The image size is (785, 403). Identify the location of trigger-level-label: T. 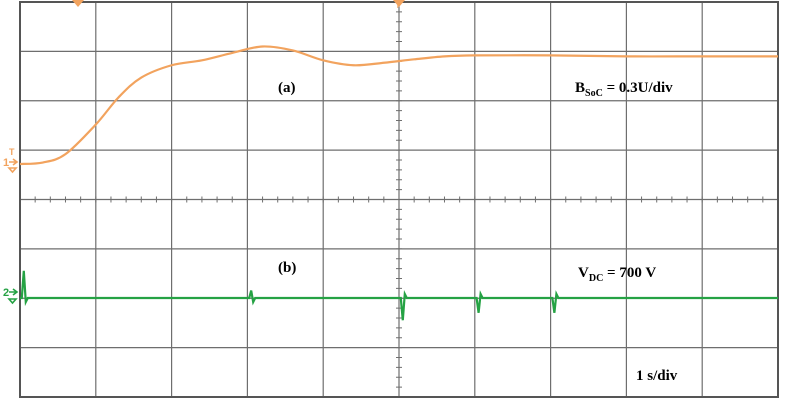
(12, 152).